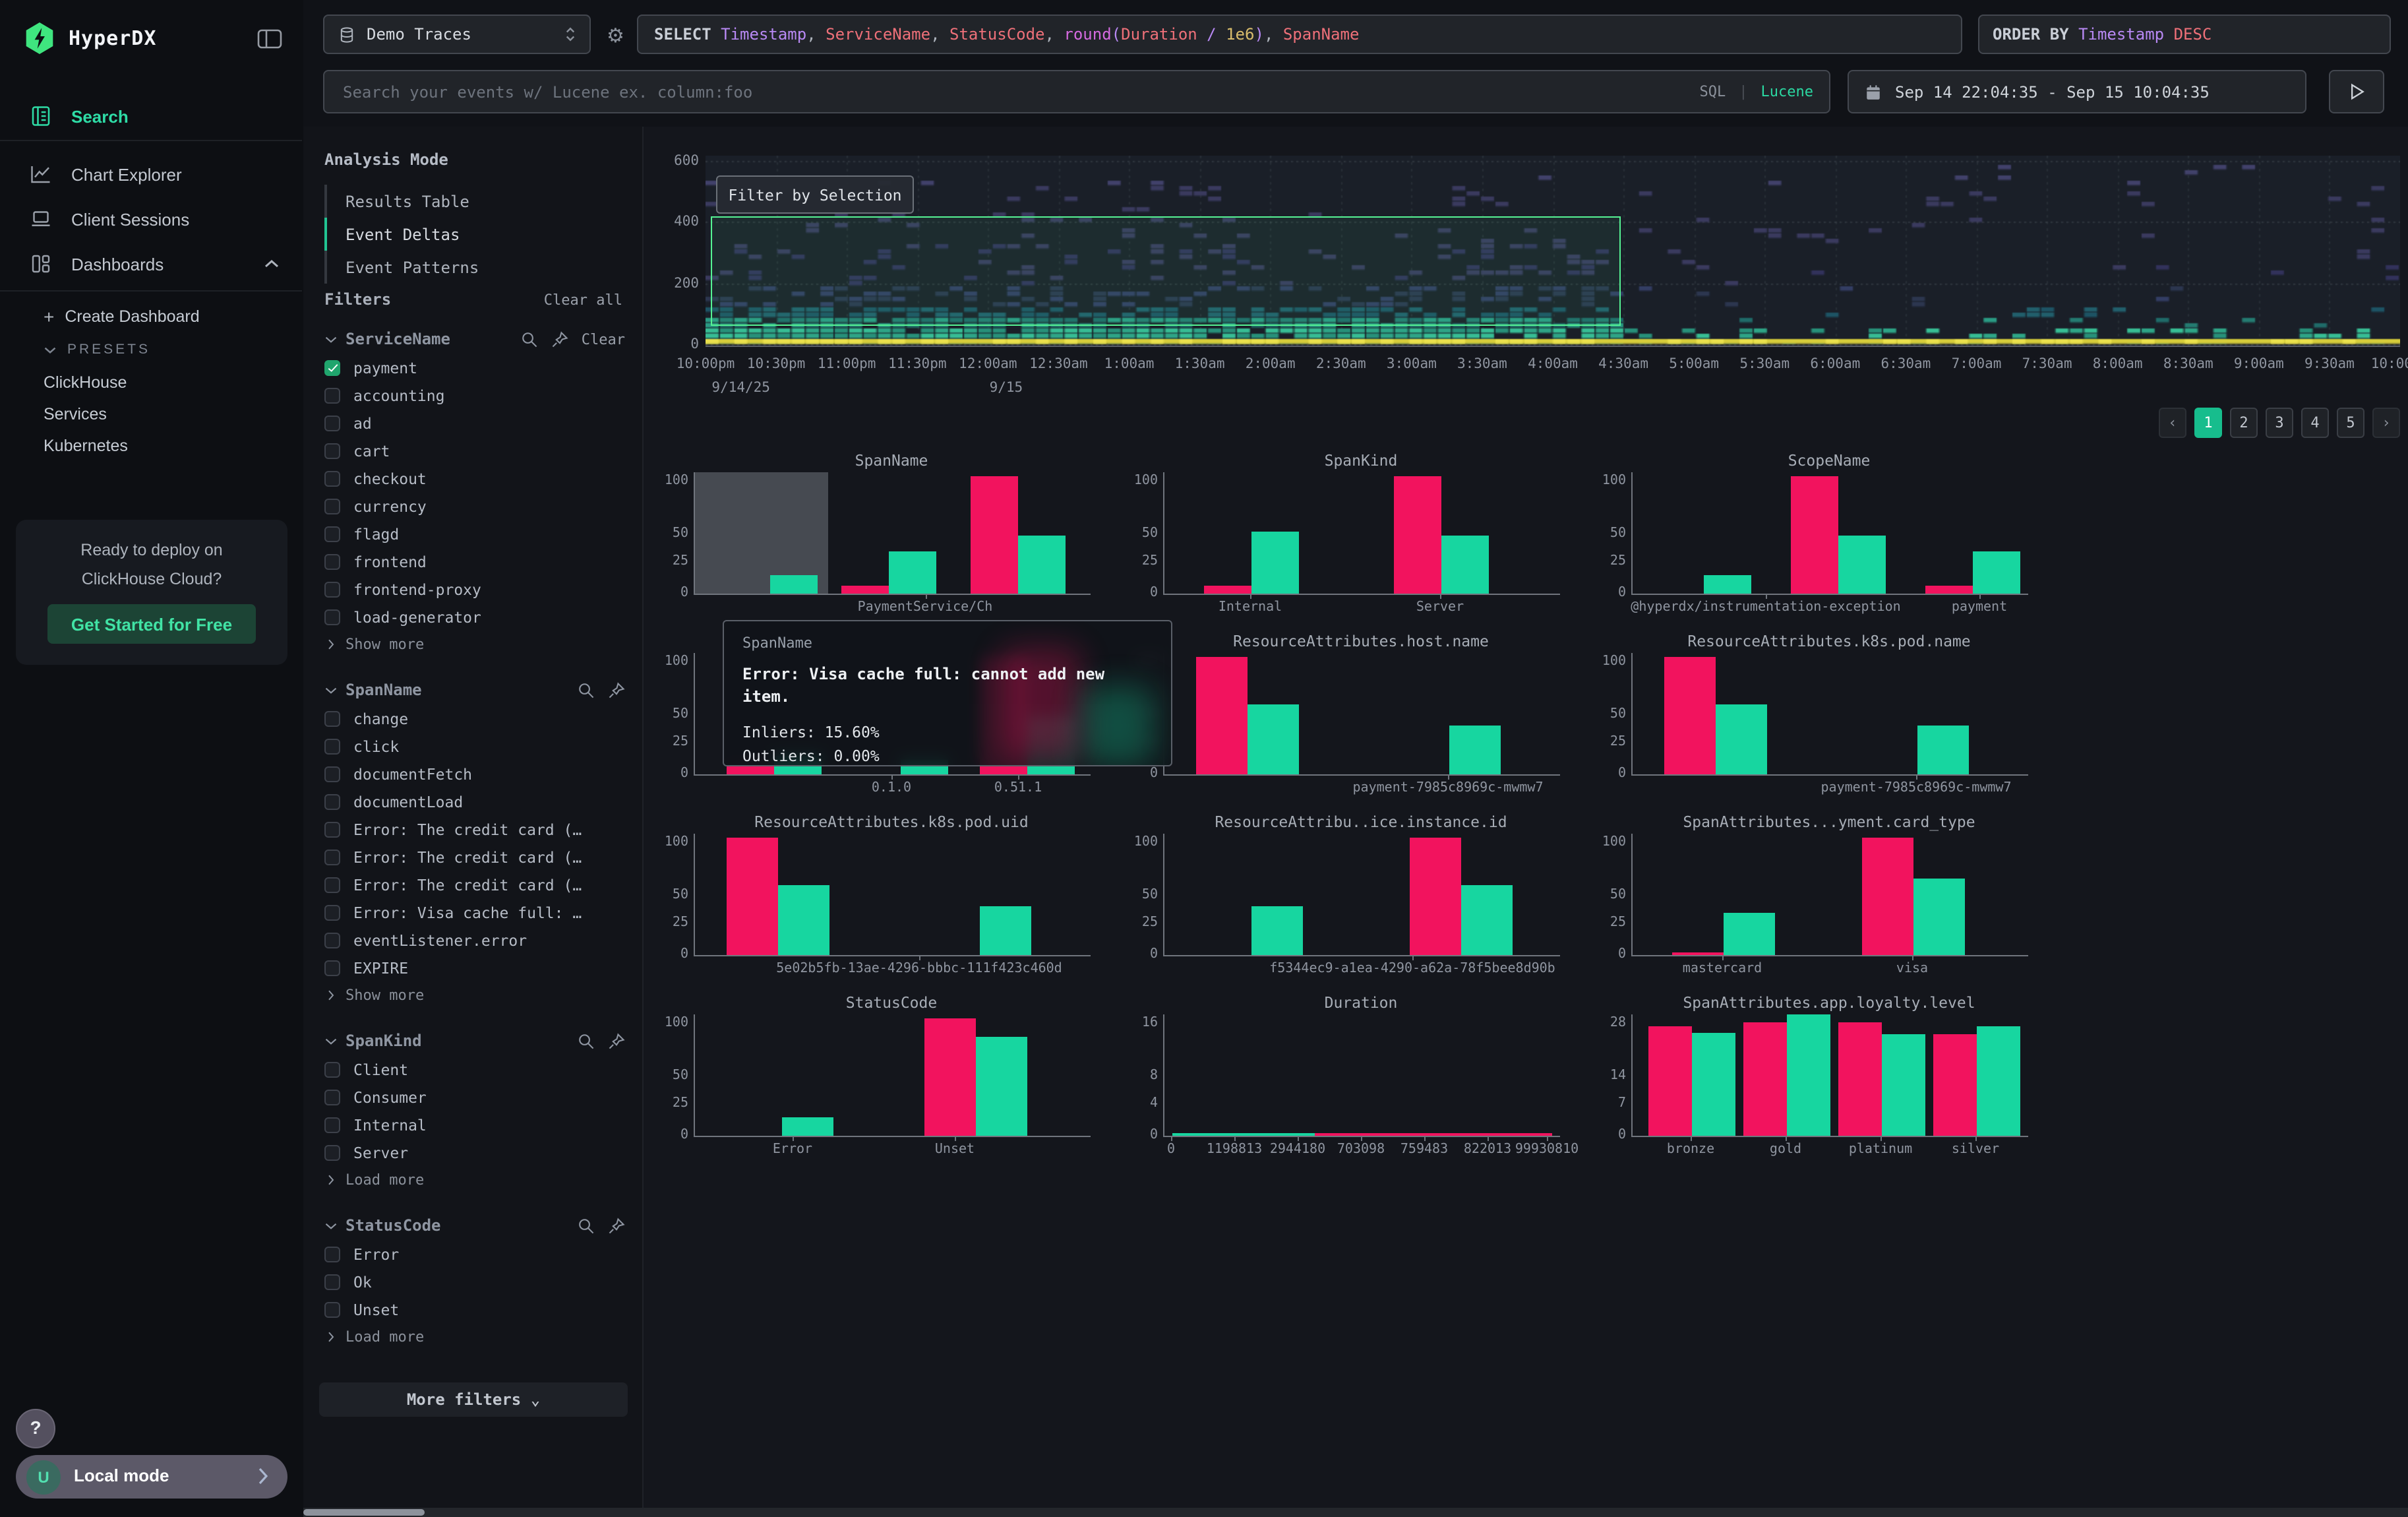 This screenshot has width=2408, height=1517. What do you see at coordinates (470, 202) in the screenshot?
I see `analysis-mode-results-table: Results Table` at bounding box center [470, 202].